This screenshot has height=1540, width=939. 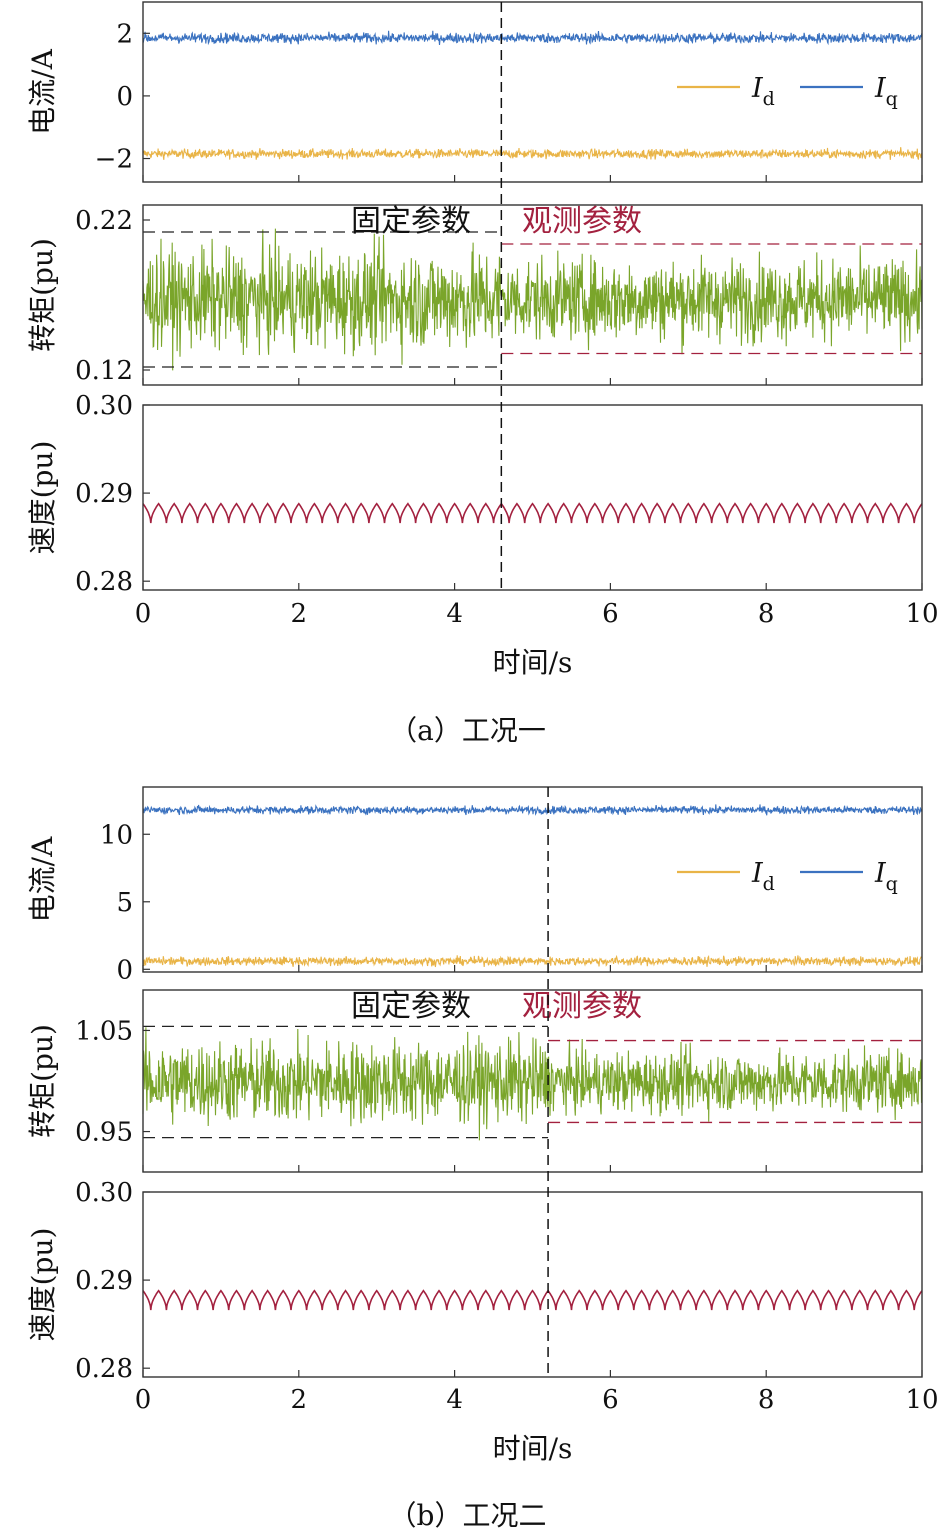 What do you see at coordinates (104, 1133) in the screenshot?
I see `torque-ytick-label: 0.95` at bounding box center [104, 1133].